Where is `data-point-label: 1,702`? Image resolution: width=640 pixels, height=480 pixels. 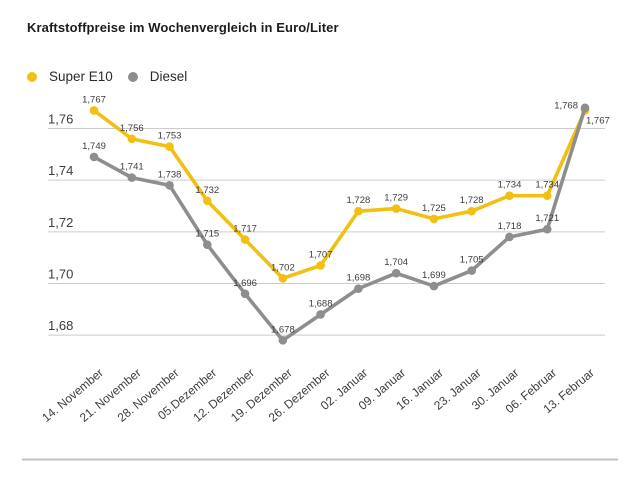
data-point-label: 1,702 is located at coordinates (283, 267).